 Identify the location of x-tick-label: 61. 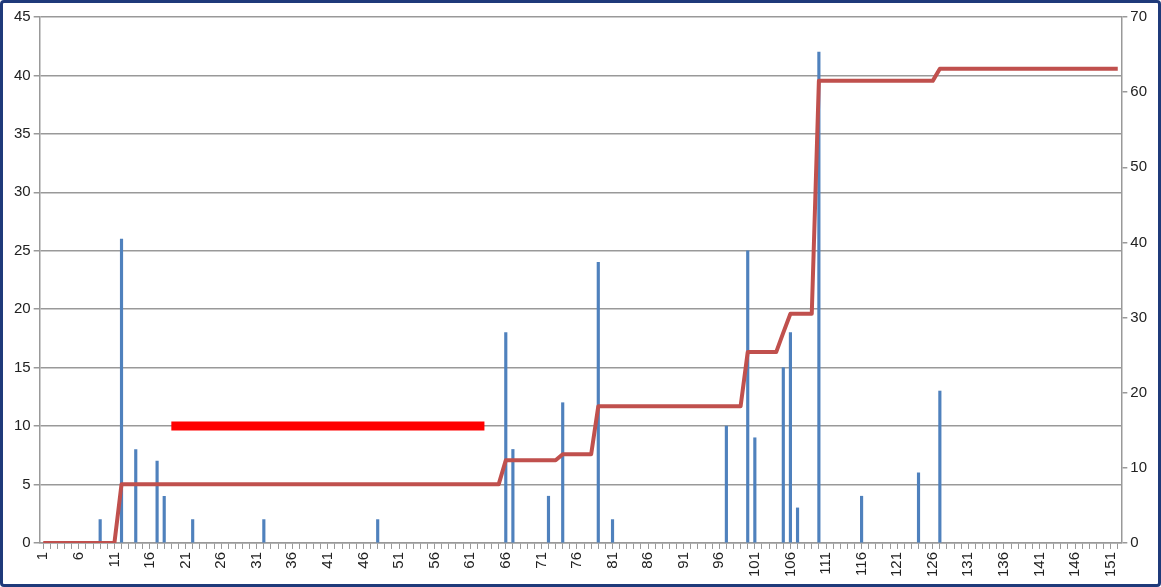
(469, 560).